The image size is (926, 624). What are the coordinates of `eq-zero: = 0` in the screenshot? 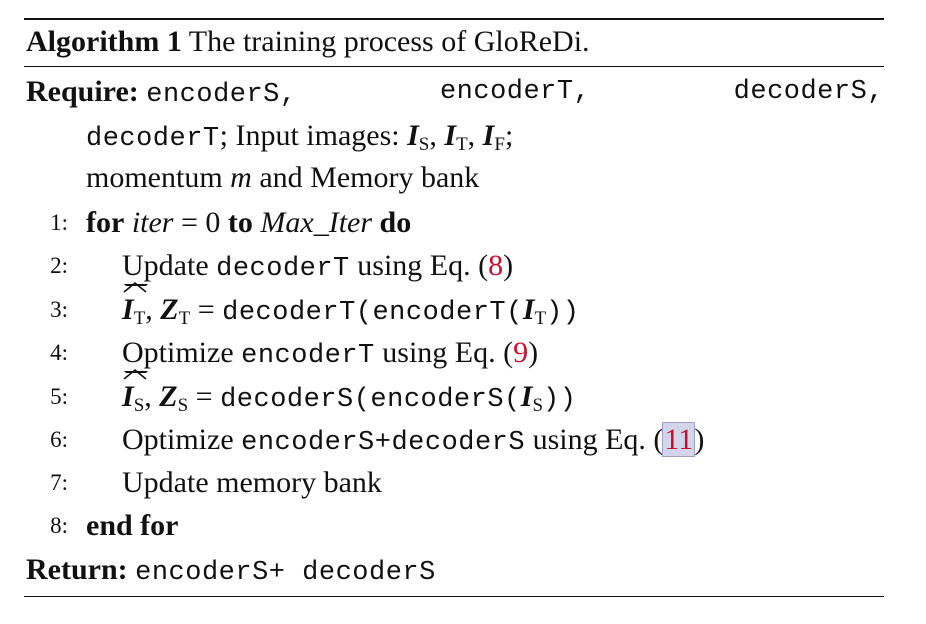 It's located at (200, 222).